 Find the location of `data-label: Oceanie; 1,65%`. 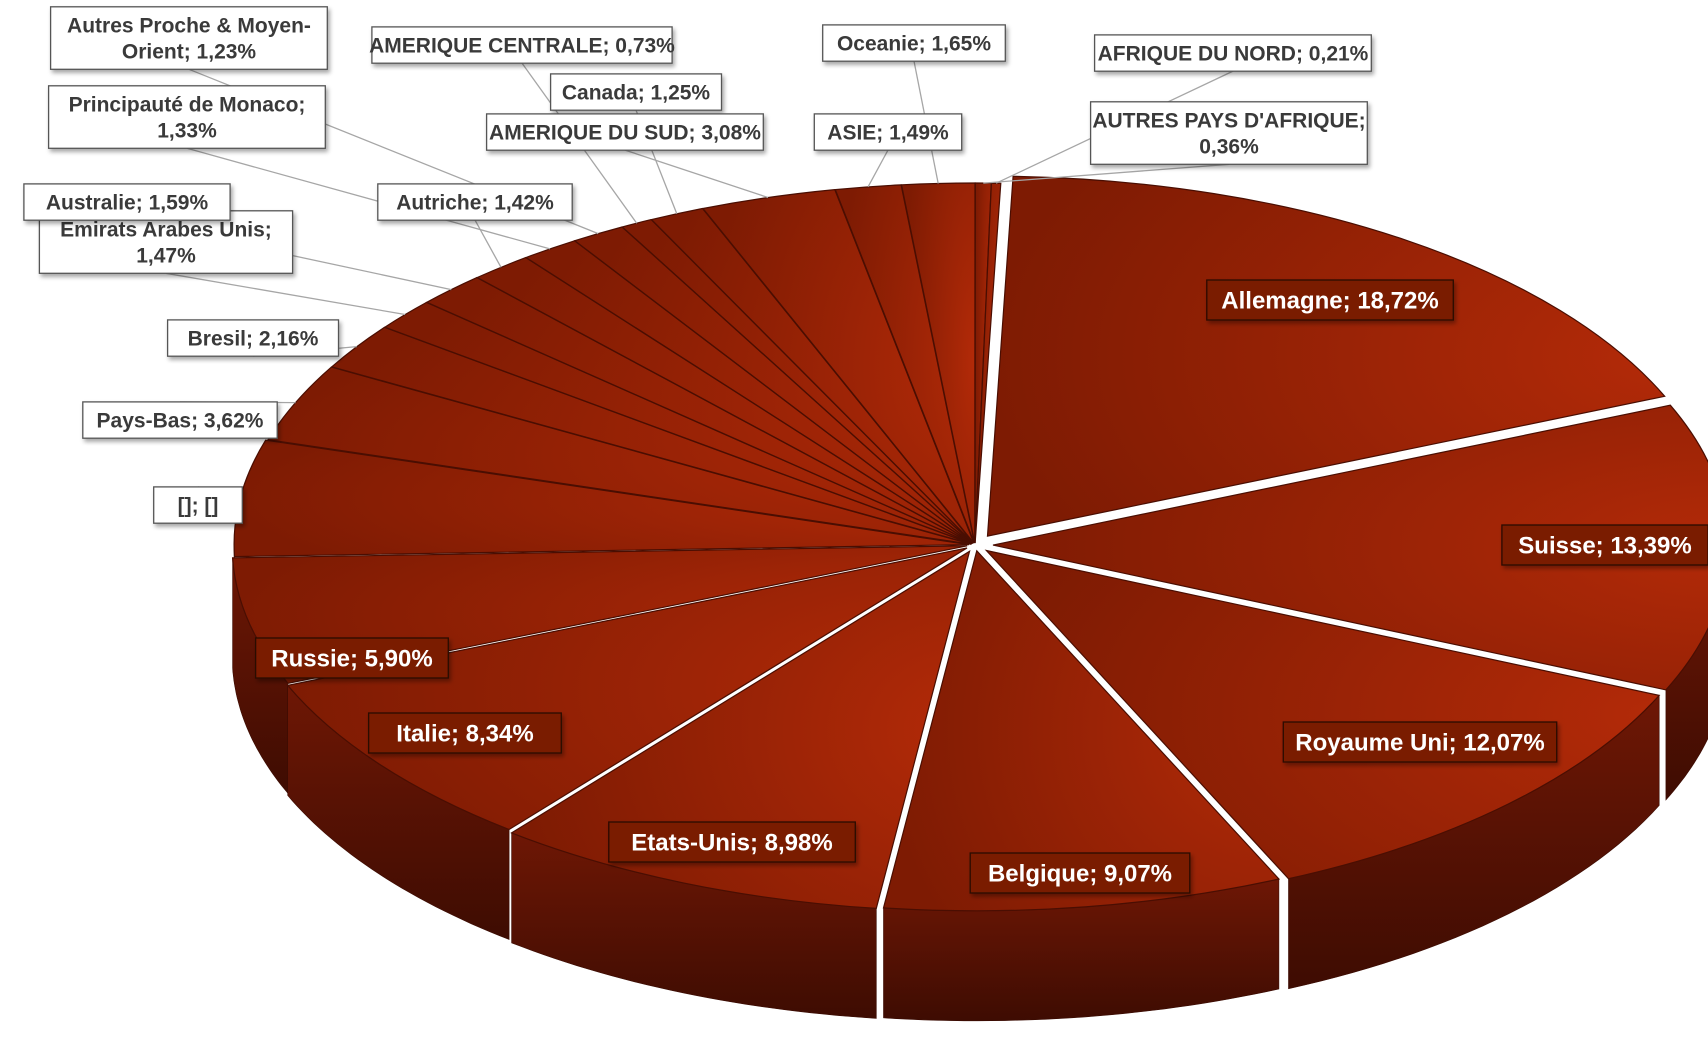

data-label: Oceanie; 1,65% is located at coordinates (914, 43).